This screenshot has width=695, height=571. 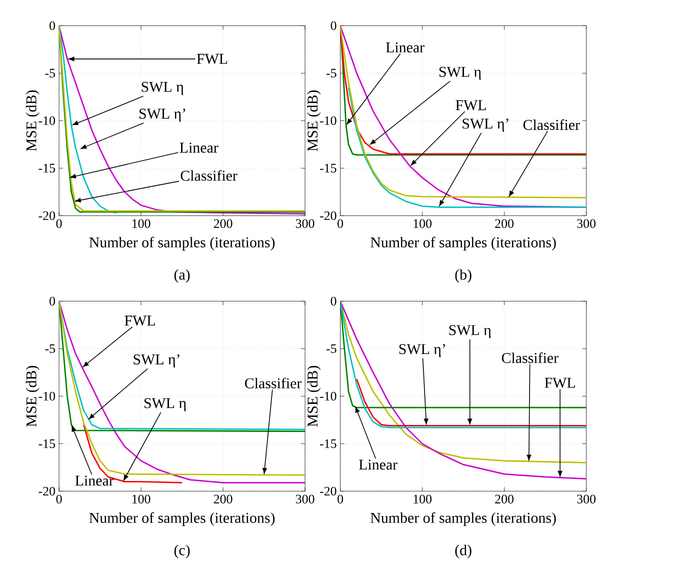 What do you see at coordinates (463, 276) in the screenshot?
I see `text: (b)` at bounding box center [463, 276].